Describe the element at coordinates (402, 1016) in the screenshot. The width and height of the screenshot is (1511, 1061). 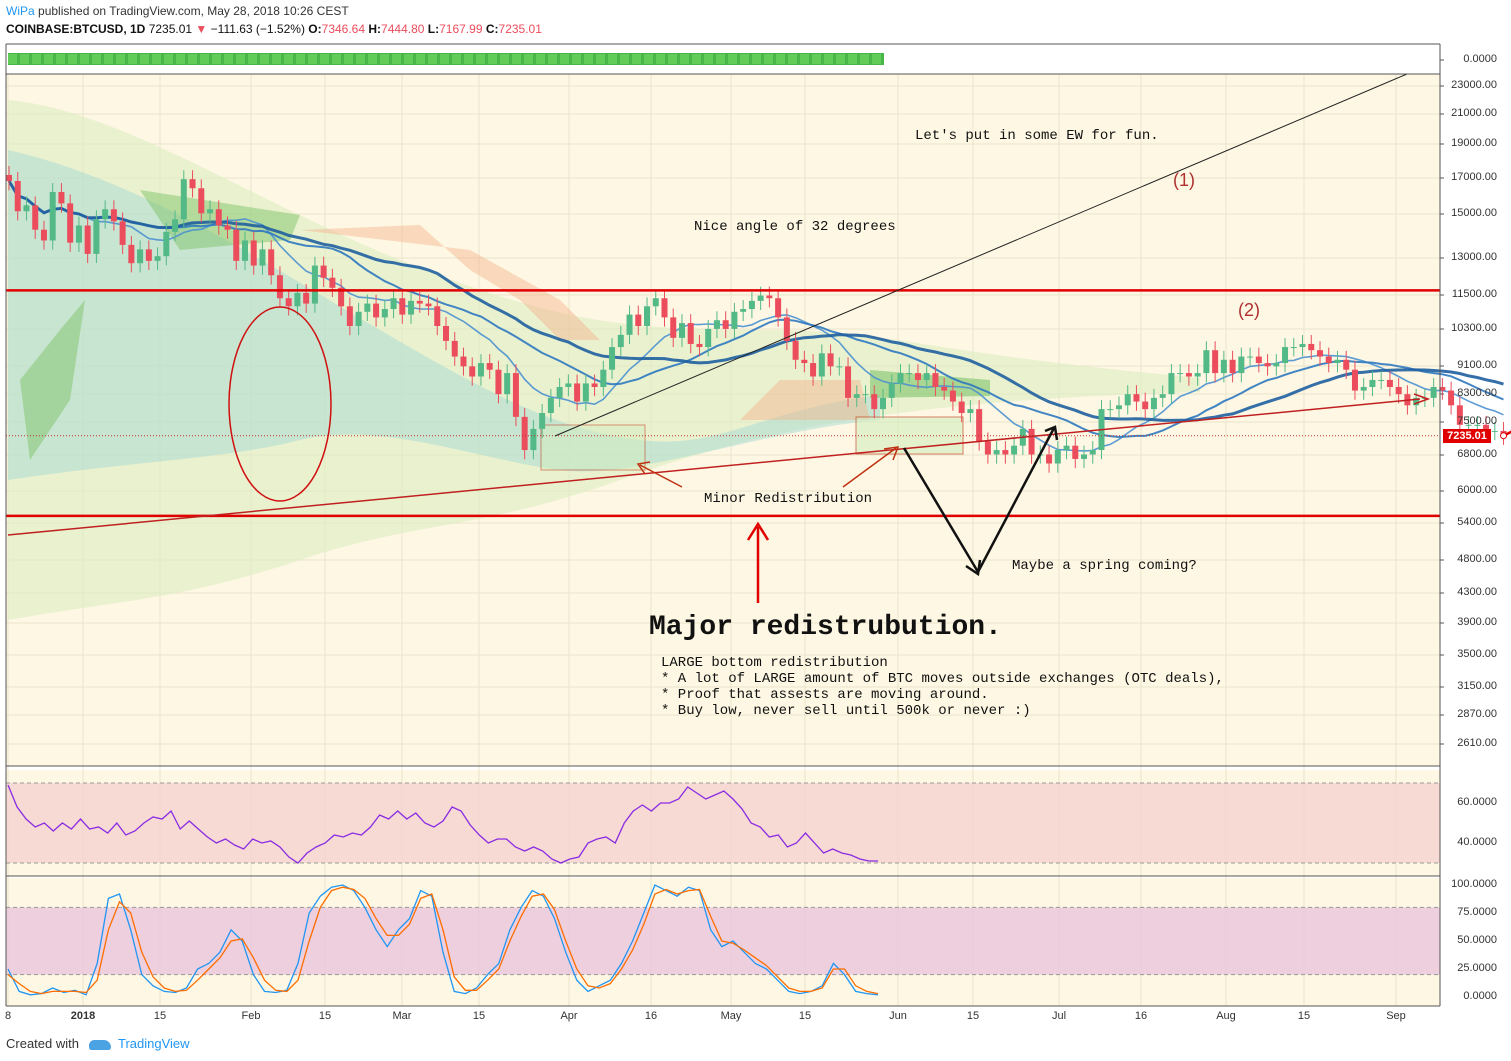
I see `time-tick-label: Mar` at that location.